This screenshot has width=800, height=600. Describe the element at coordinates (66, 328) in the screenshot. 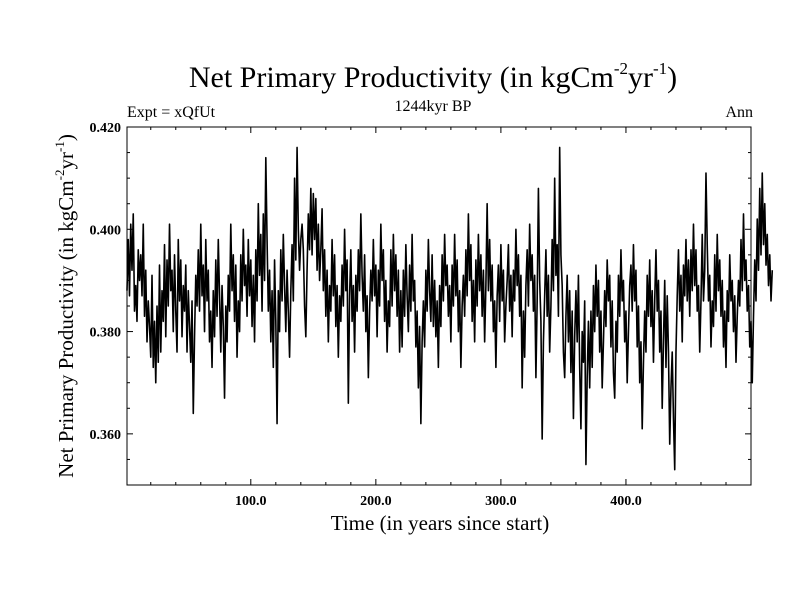

I see `y-axis-label-prefix: Net Primary Productivity (in kgCm` at that location.